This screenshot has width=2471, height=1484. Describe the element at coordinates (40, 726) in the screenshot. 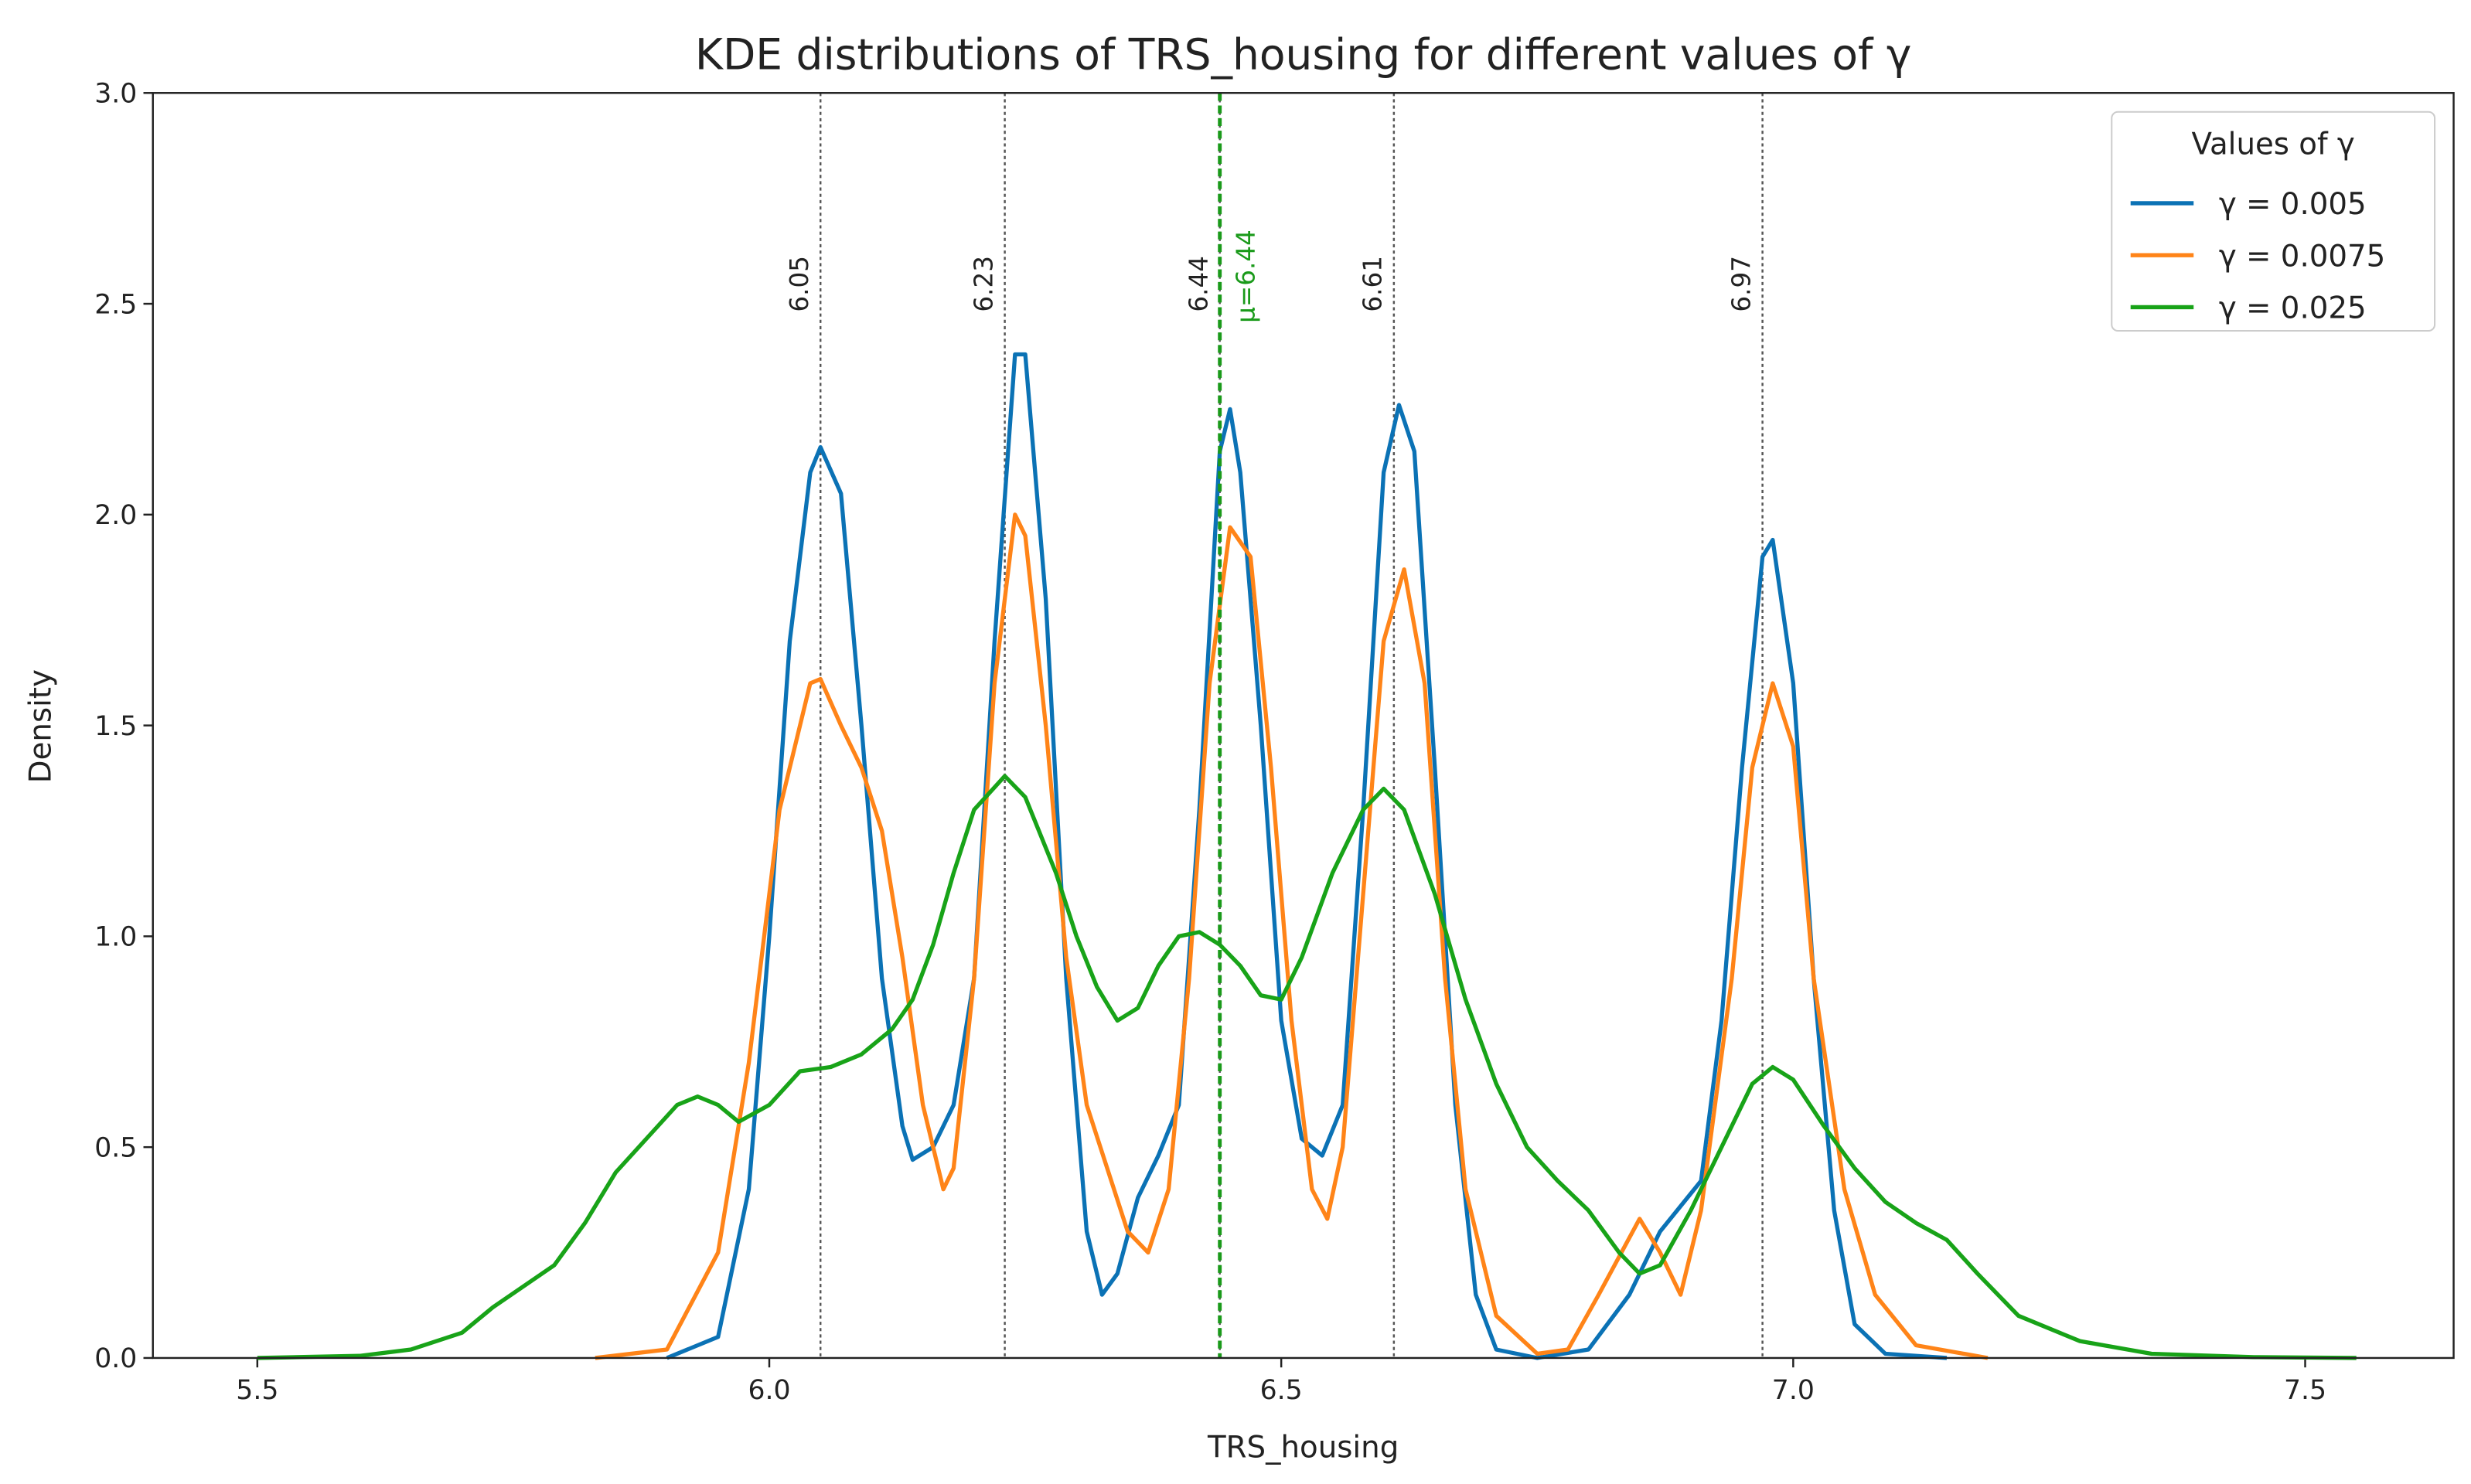

I see `y-axis-label: Density` at that location.